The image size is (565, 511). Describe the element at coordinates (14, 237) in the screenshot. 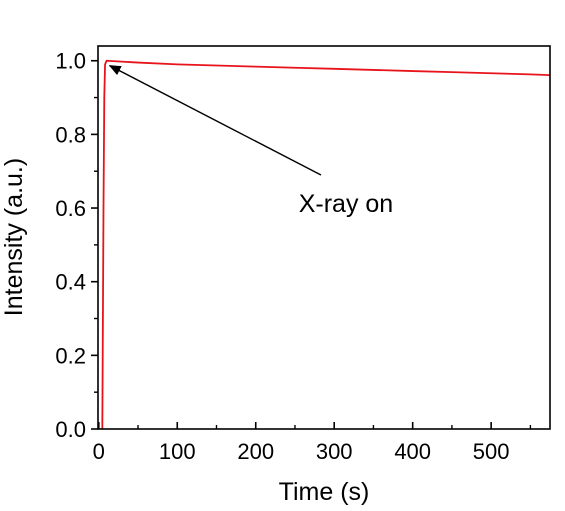

I see `y-axis-title: Intensity (a.u.)` at that location.